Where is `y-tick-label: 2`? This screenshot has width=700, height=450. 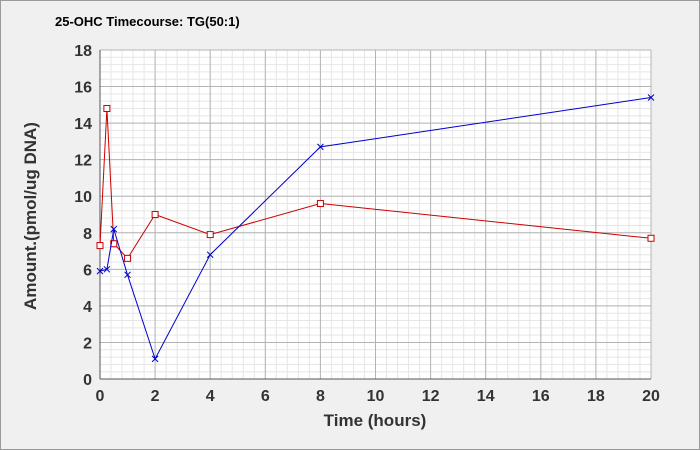
y-tick-label: 2 is located at coordinates (87, 343).